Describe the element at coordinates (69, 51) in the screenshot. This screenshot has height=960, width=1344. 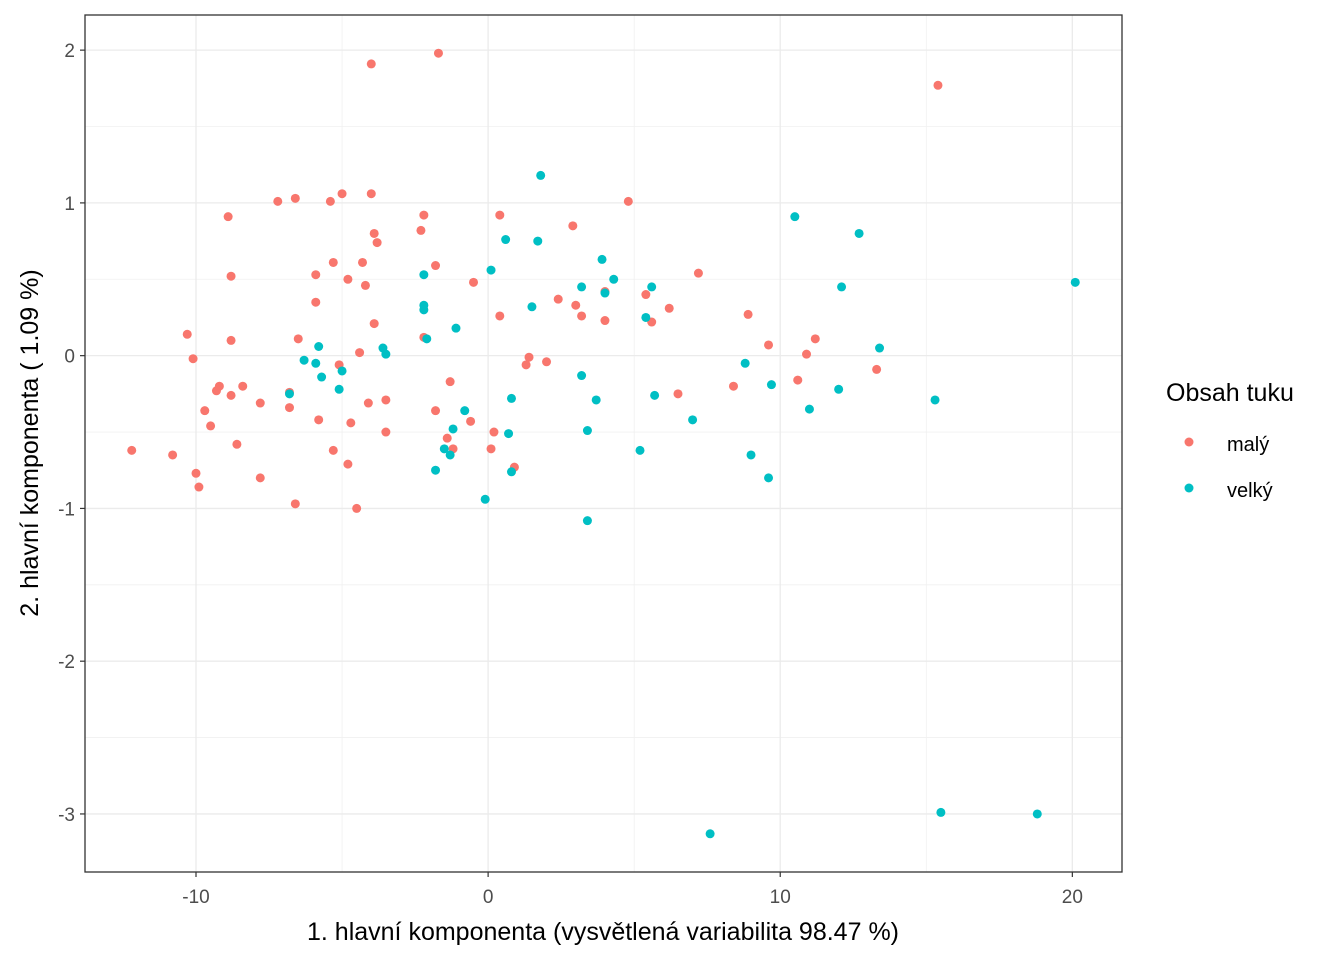
I see `y-tick-label: 2` at that location.